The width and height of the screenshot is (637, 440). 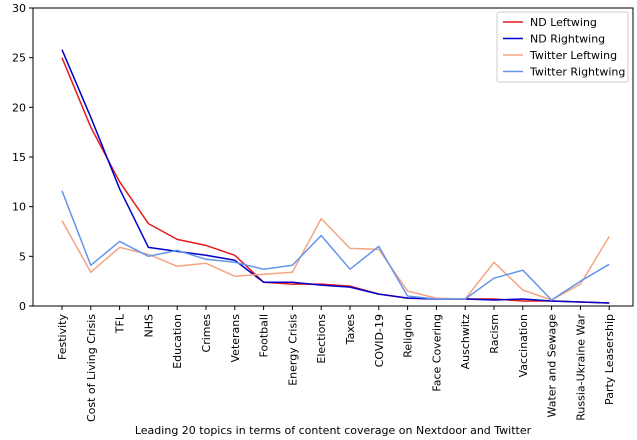 What do you see at coordinates (580, 367) in the screenshot?
I see `x-tick-label: Russia-Ukraine War` at bounding box center [580, 367].